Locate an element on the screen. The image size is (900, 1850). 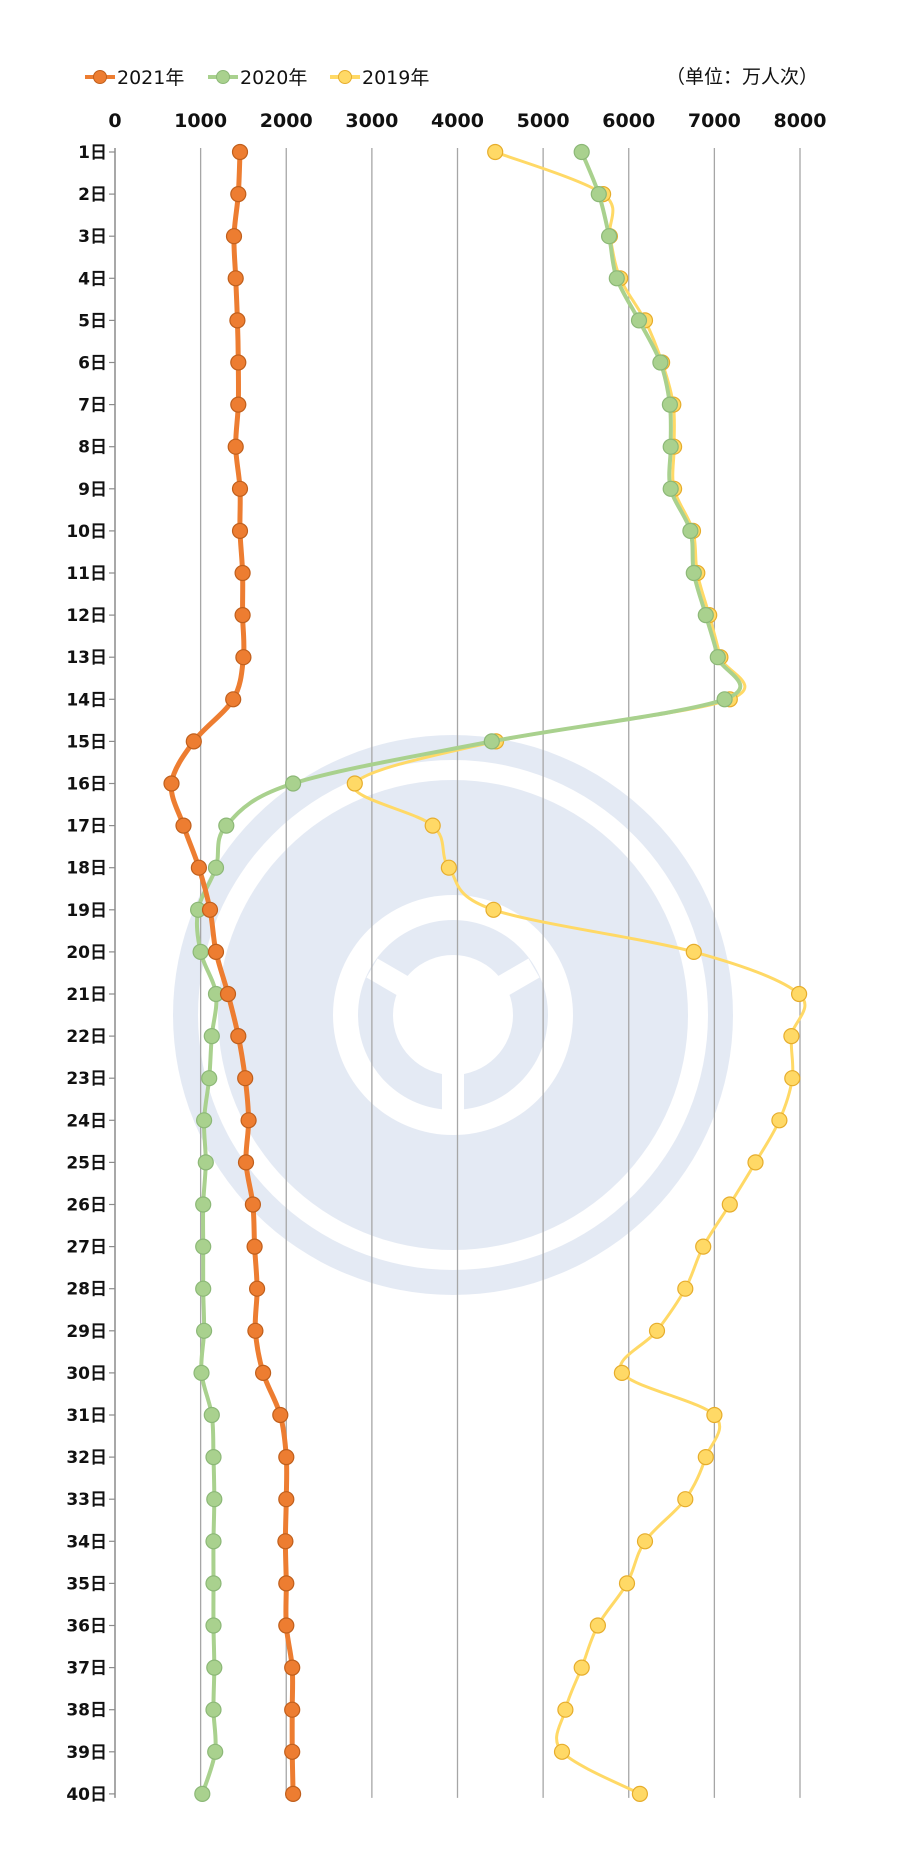
y-tick-label: 37日 is located at coordinates (86, 1669).